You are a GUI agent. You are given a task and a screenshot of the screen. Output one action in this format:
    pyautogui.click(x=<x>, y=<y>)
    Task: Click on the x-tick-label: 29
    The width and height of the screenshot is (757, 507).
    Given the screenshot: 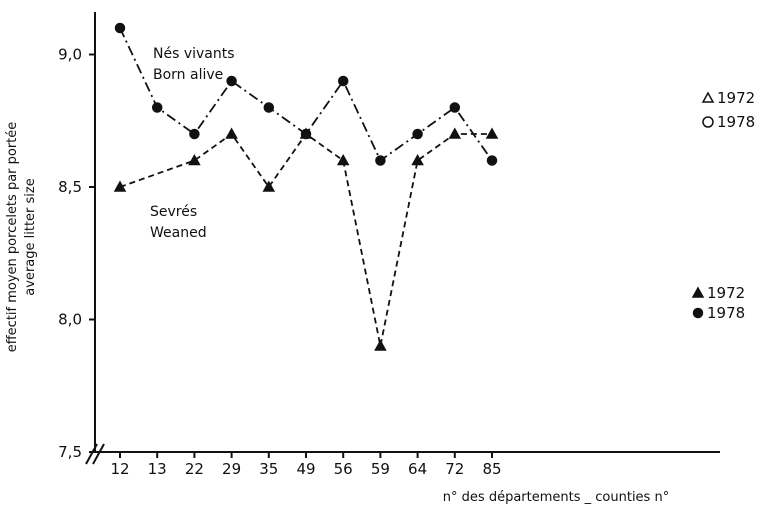 What is the action you would take?
    pyautogui.click(x=231, y=469)
    